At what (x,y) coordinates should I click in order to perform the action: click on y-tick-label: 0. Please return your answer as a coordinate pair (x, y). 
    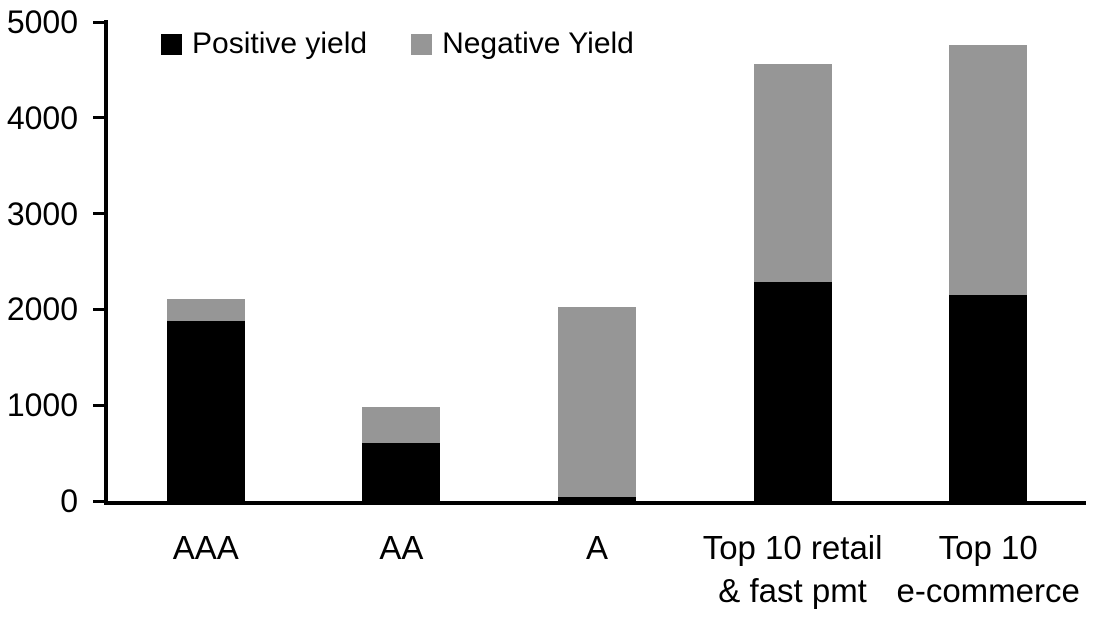
    Looking at the image, I should click on (69, 501).